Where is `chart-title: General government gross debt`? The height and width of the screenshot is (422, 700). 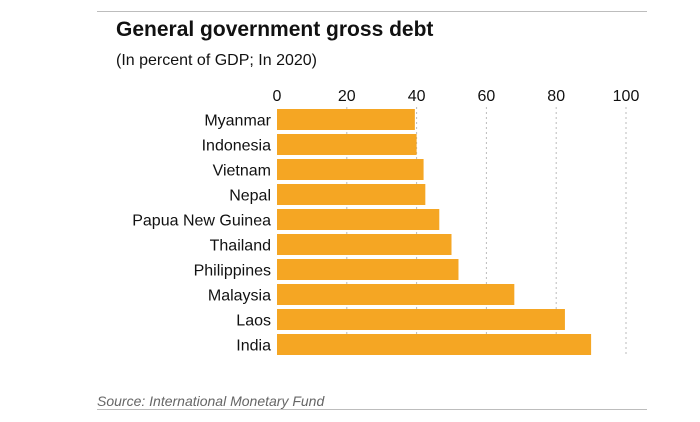
chart-title: General government gross debt is located at coordinates (275, 29).